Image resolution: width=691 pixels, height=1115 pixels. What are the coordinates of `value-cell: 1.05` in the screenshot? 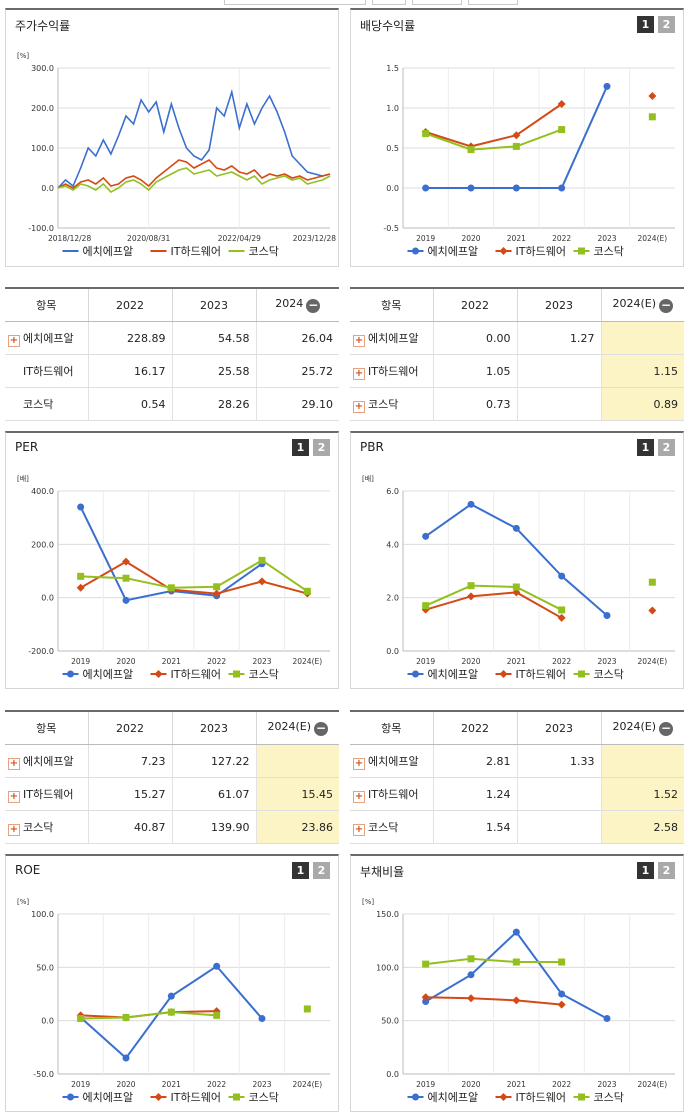 It's located at (475, 371).